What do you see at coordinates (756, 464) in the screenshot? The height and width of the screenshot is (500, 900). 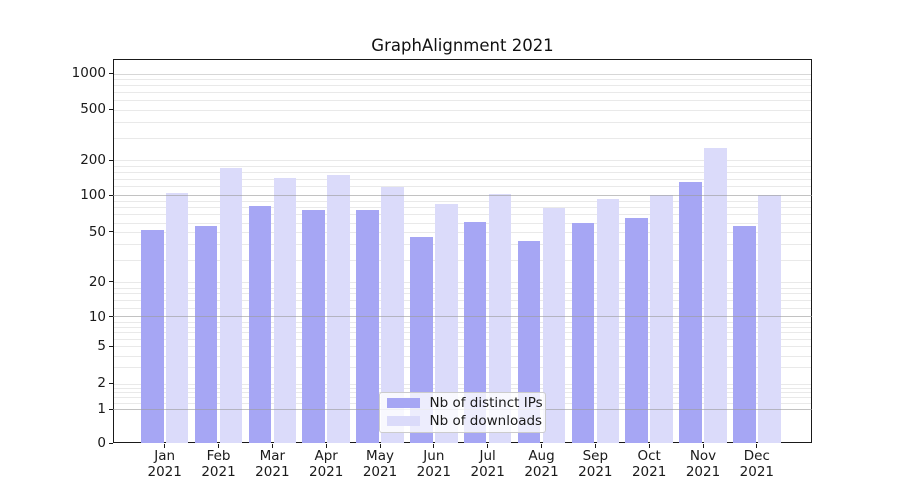 I see `x-axis-tick-label: Dec 2021` at bounding box center [756, 464].